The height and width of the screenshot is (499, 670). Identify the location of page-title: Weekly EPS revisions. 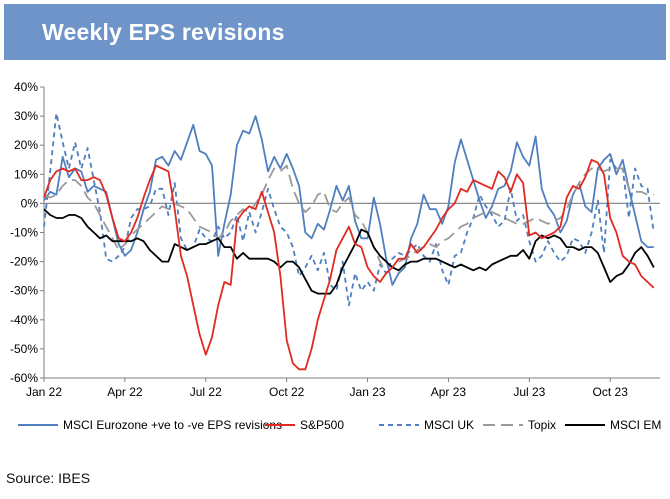
(163, 32).